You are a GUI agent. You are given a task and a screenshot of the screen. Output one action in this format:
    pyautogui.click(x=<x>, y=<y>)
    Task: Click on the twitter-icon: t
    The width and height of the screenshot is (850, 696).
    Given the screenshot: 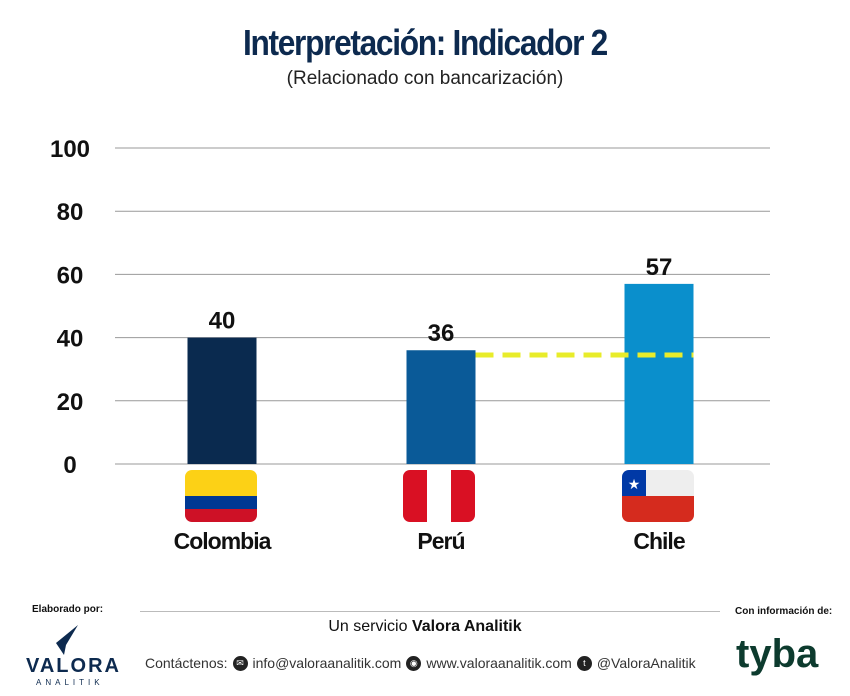 What is the action you would take?
    pyautogui.click(x=584, y=663)
    